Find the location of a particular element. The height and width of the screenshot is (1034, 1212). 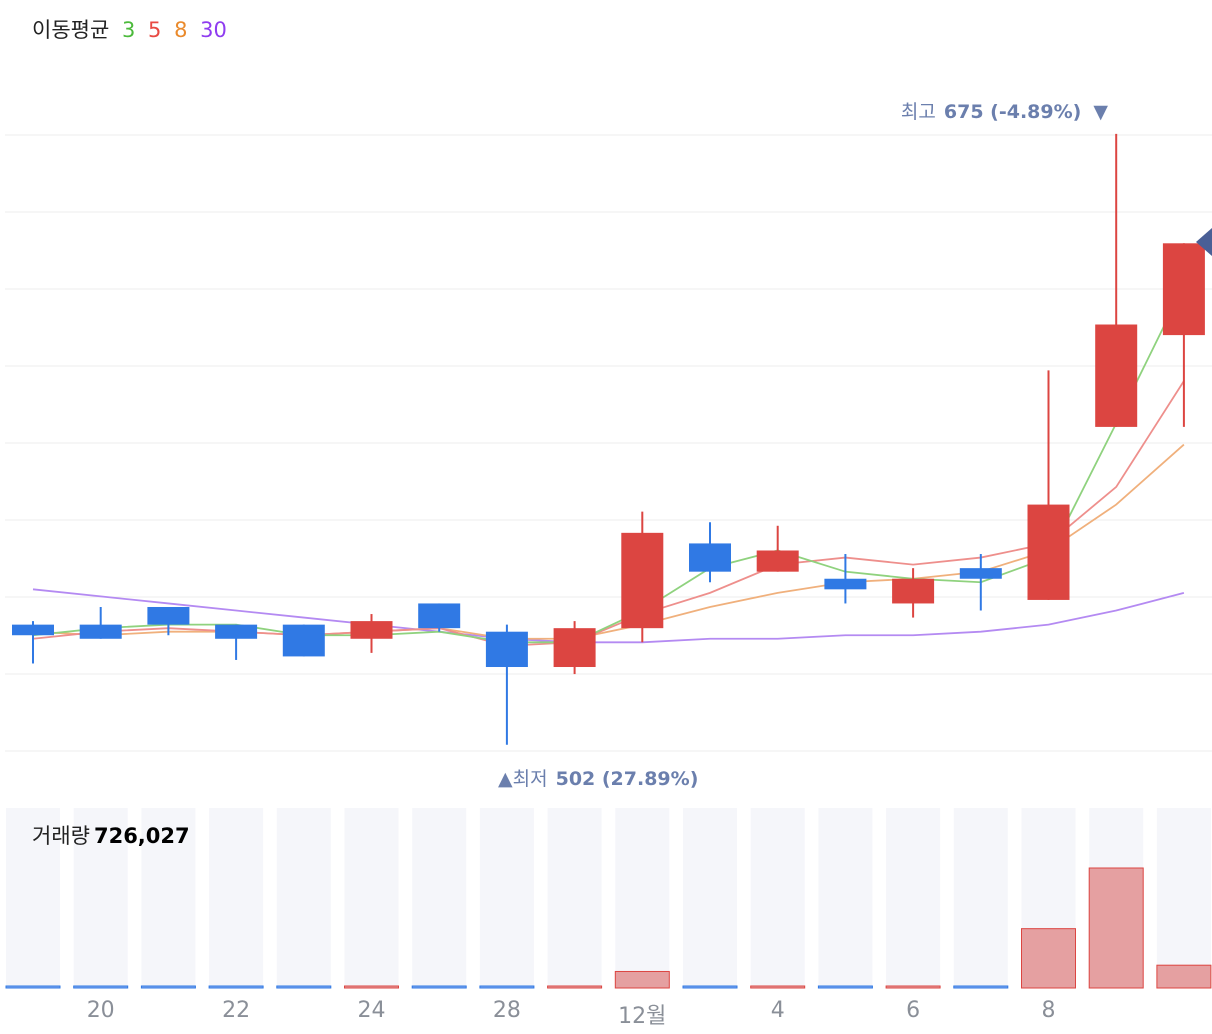

ma-30-line is located at coordinates (608, 616).